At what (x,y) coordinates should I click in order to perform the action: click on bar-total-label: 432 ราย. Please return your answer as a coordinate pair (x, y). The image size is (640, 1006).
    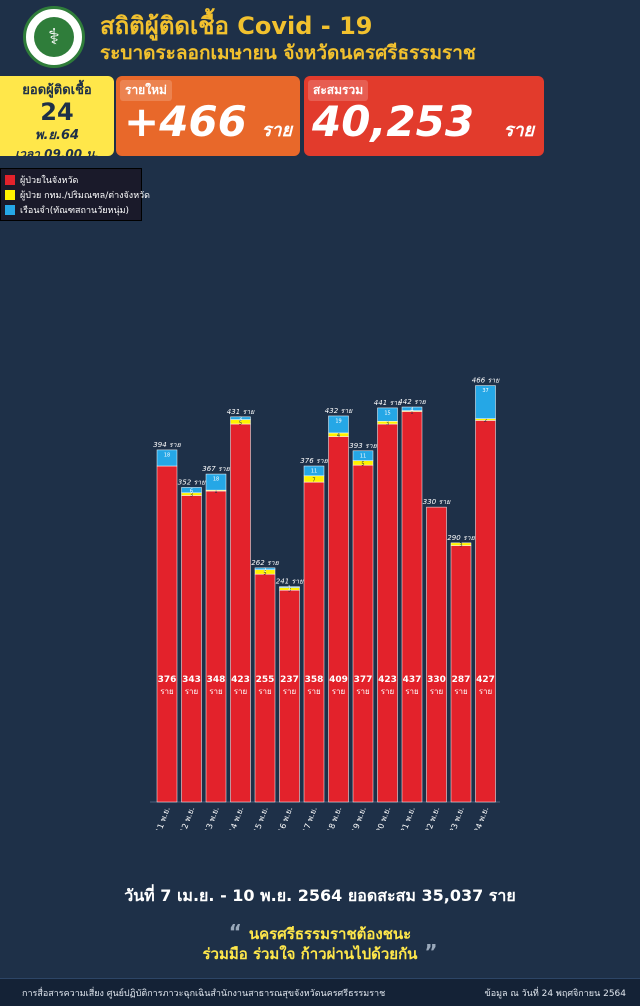
    Looking at the image, I should click on (339, 411).